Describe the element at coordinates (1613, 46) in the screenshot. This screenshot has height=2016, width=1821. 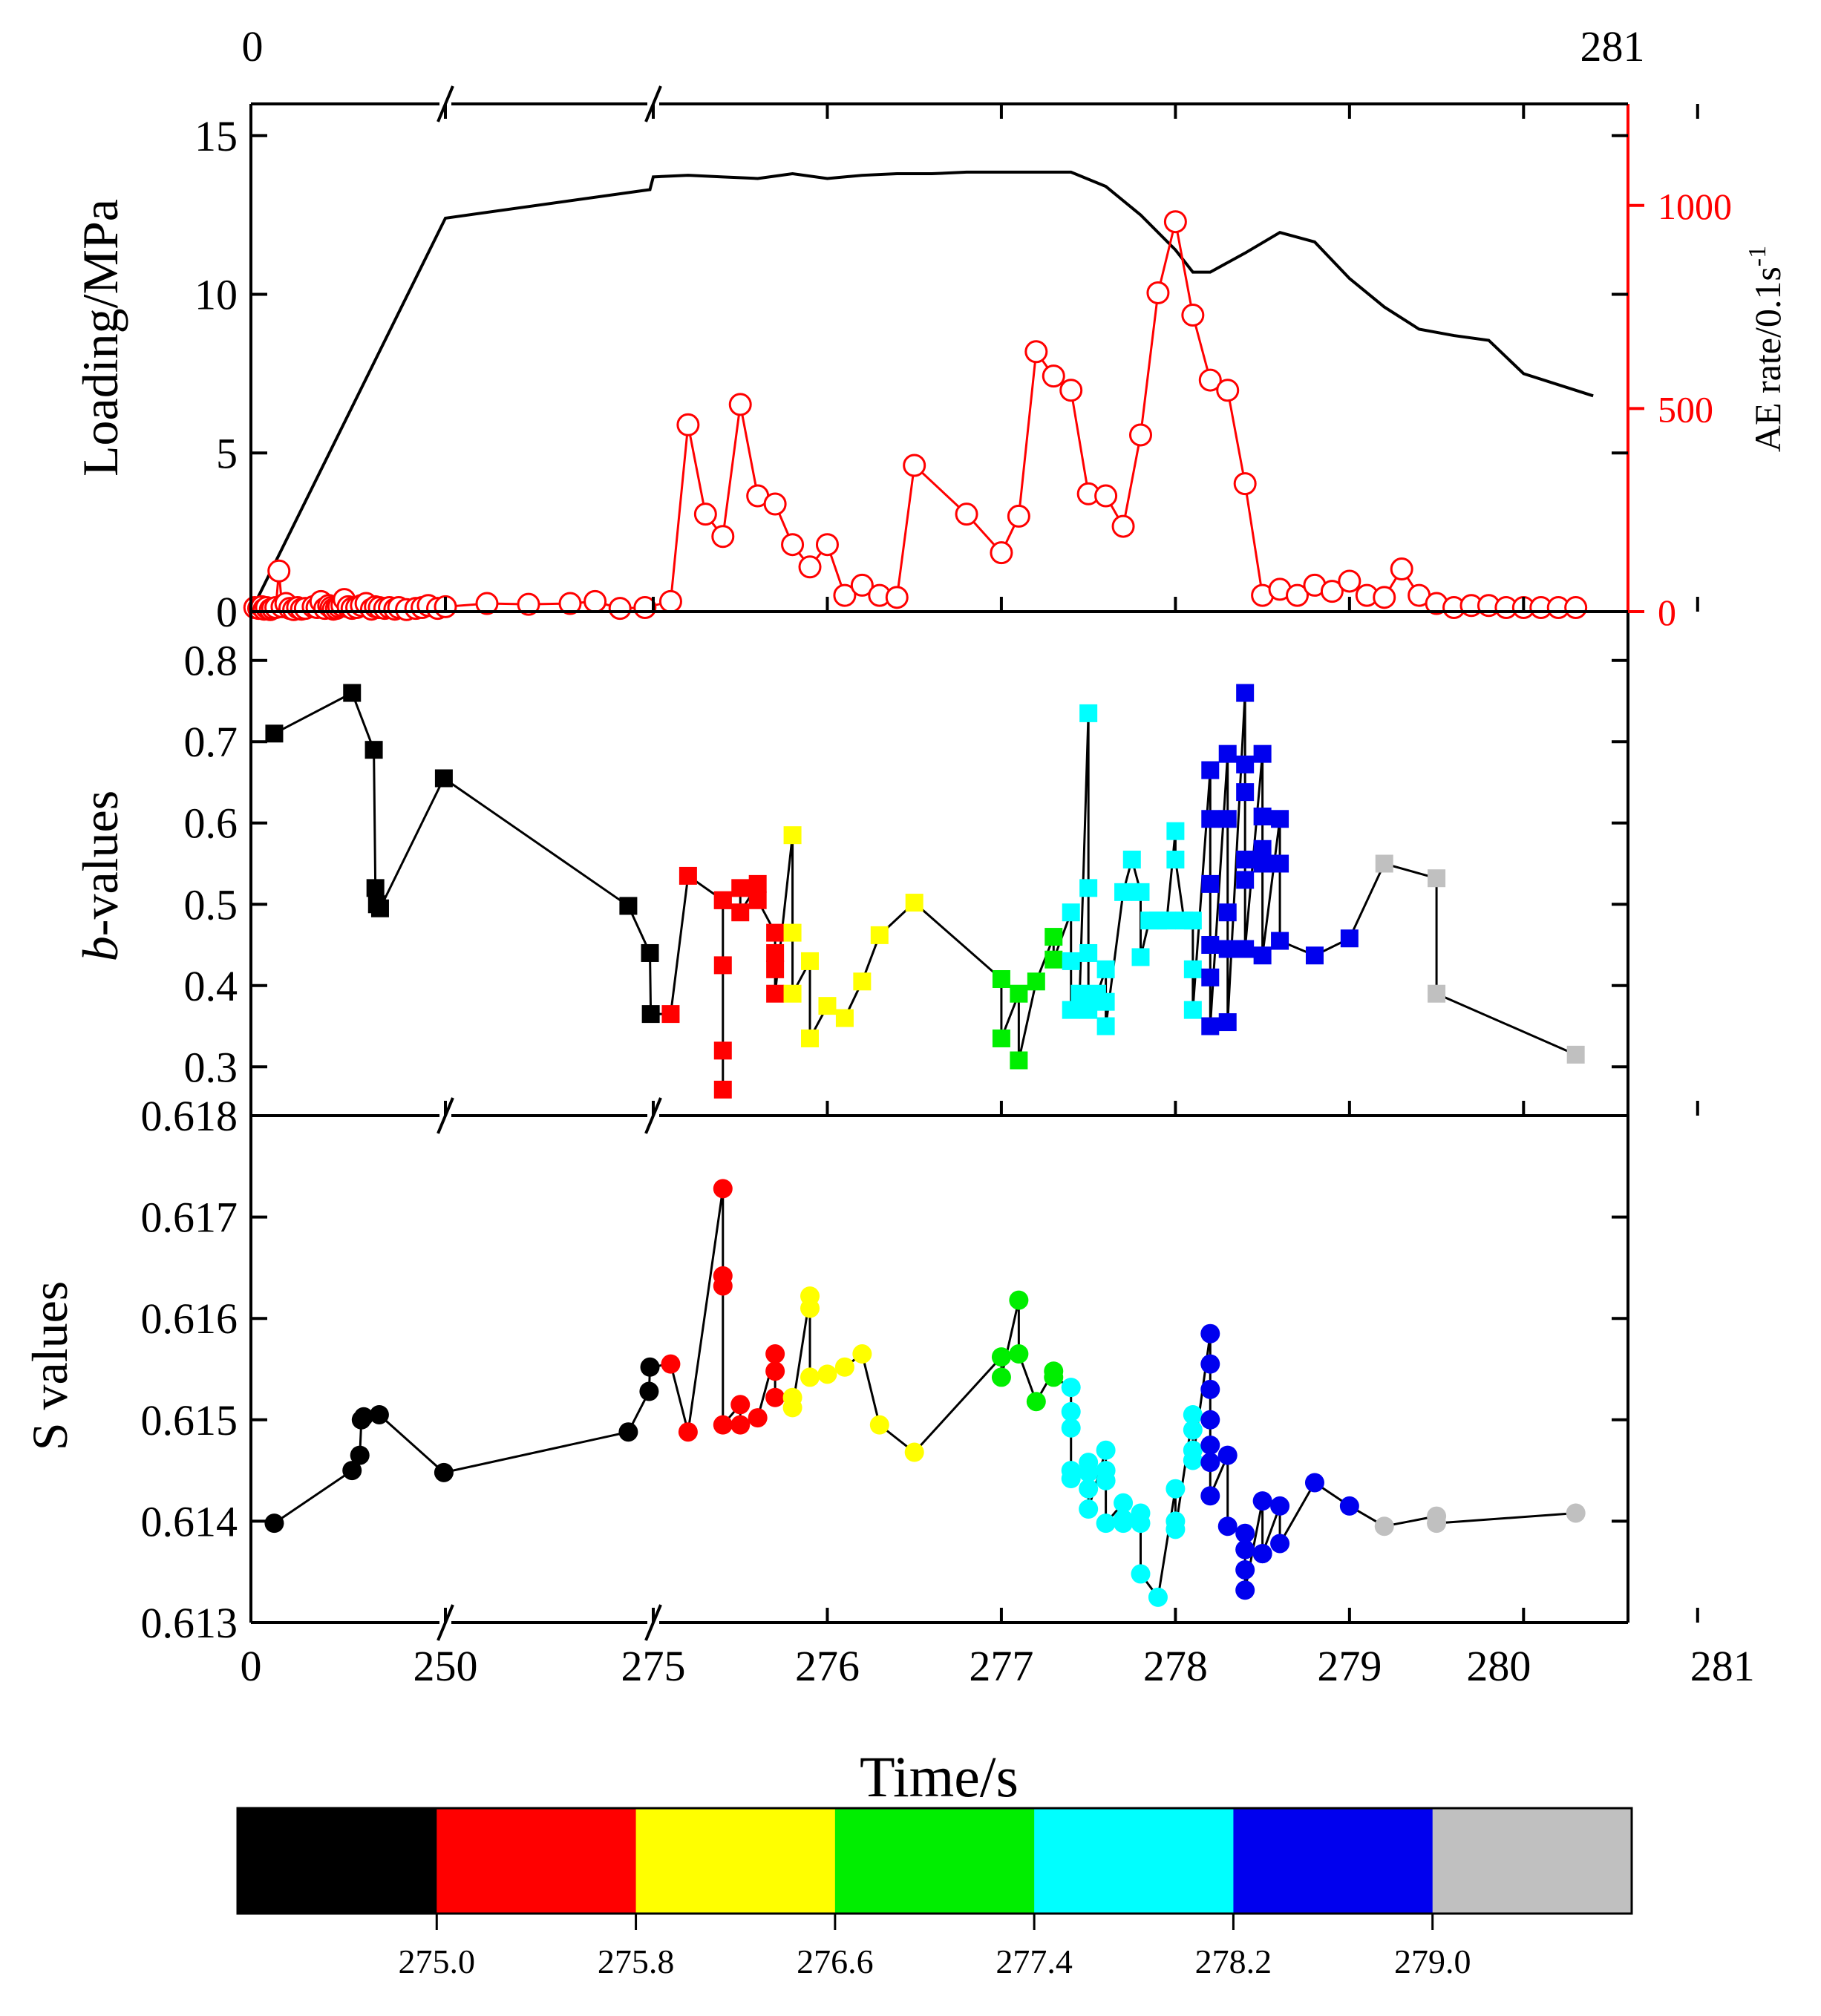
I see `top-tick-281: 281` at that location.